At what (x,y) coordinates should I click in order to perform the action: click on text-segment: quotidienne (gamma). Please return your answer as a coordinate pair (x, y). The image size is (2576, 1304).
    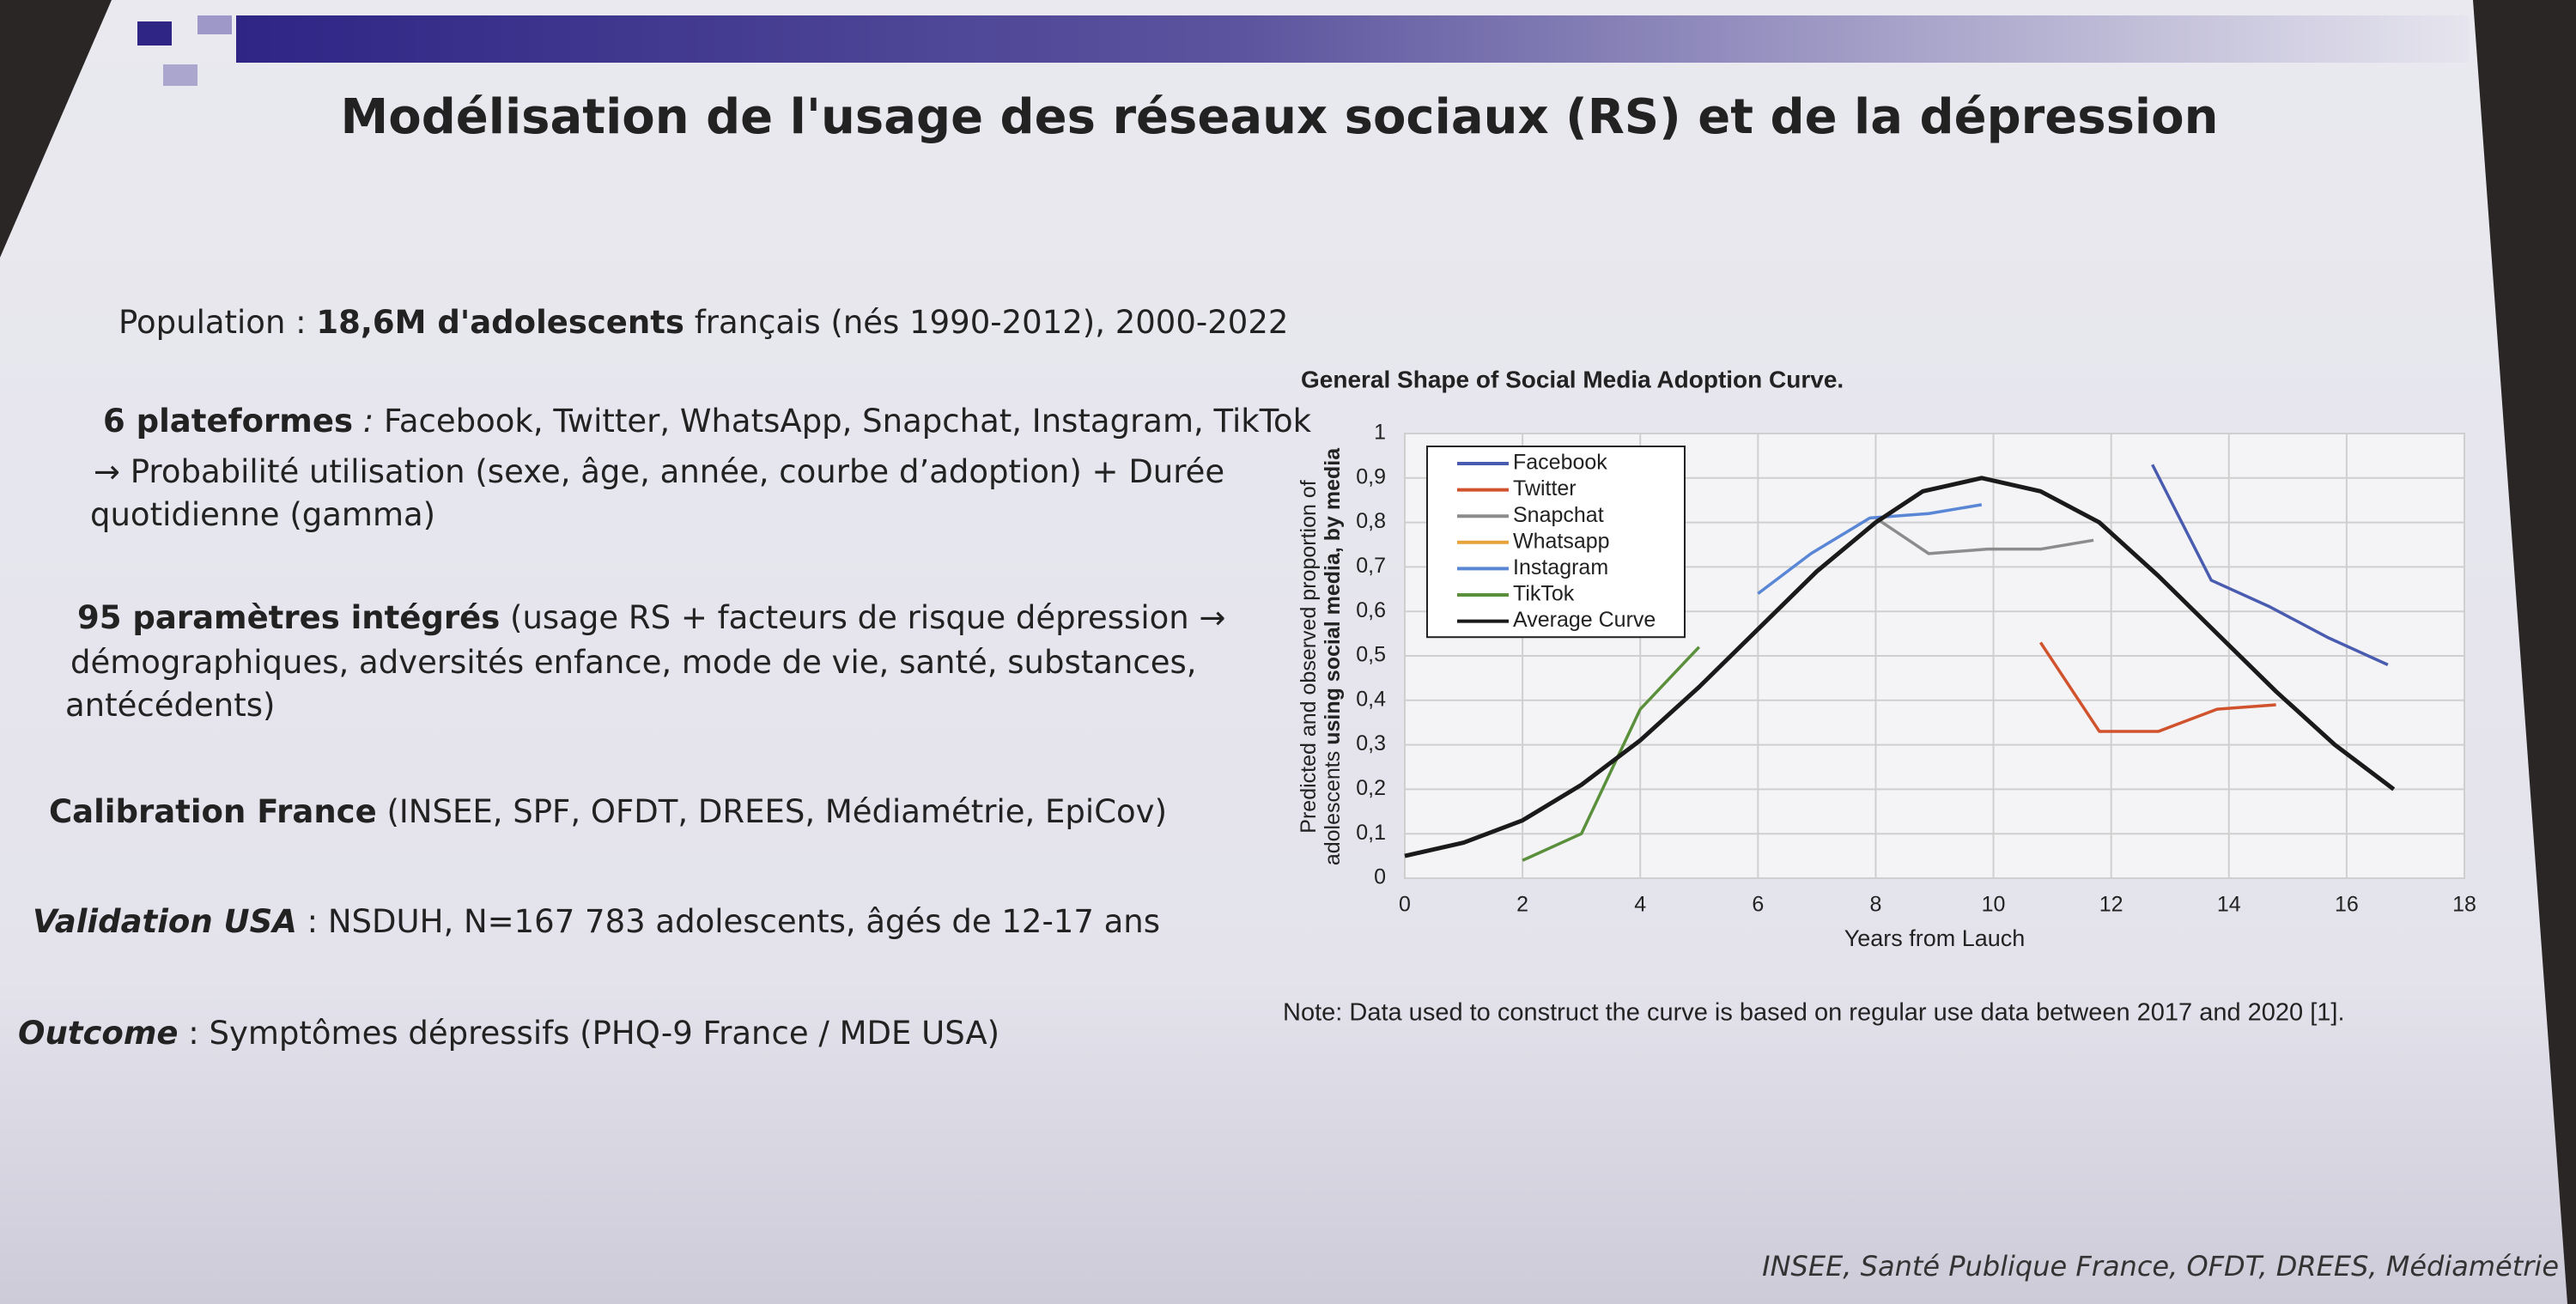
    Looking at the image, I should click on (262, 514).